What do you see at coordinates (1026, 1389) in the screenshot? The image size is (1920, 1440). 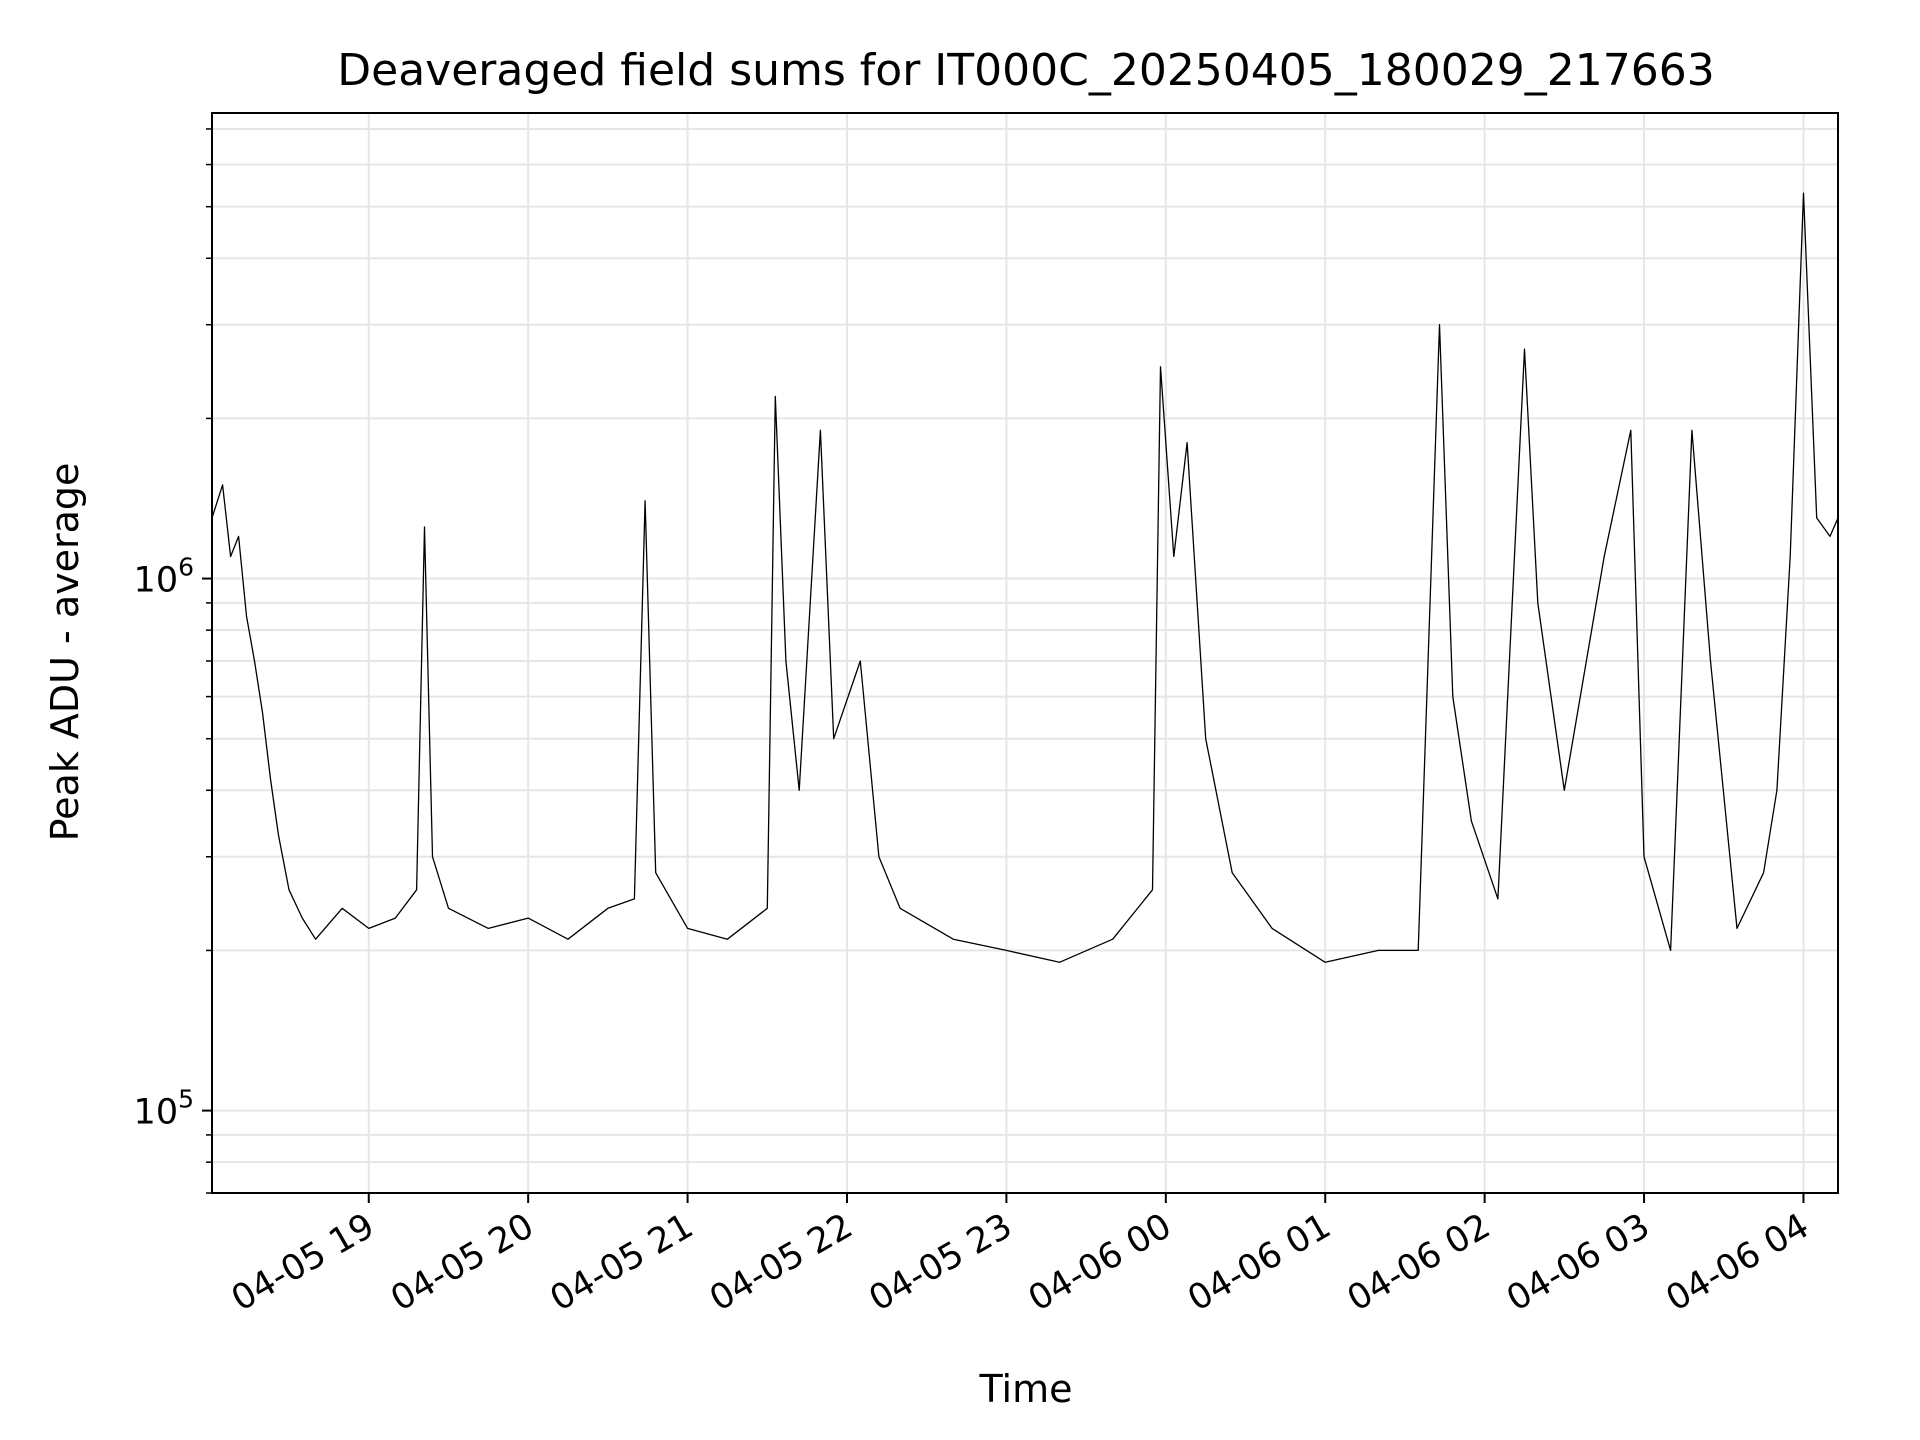 I see `x-axis-label: Time` at bounding box center [1026, 1389].